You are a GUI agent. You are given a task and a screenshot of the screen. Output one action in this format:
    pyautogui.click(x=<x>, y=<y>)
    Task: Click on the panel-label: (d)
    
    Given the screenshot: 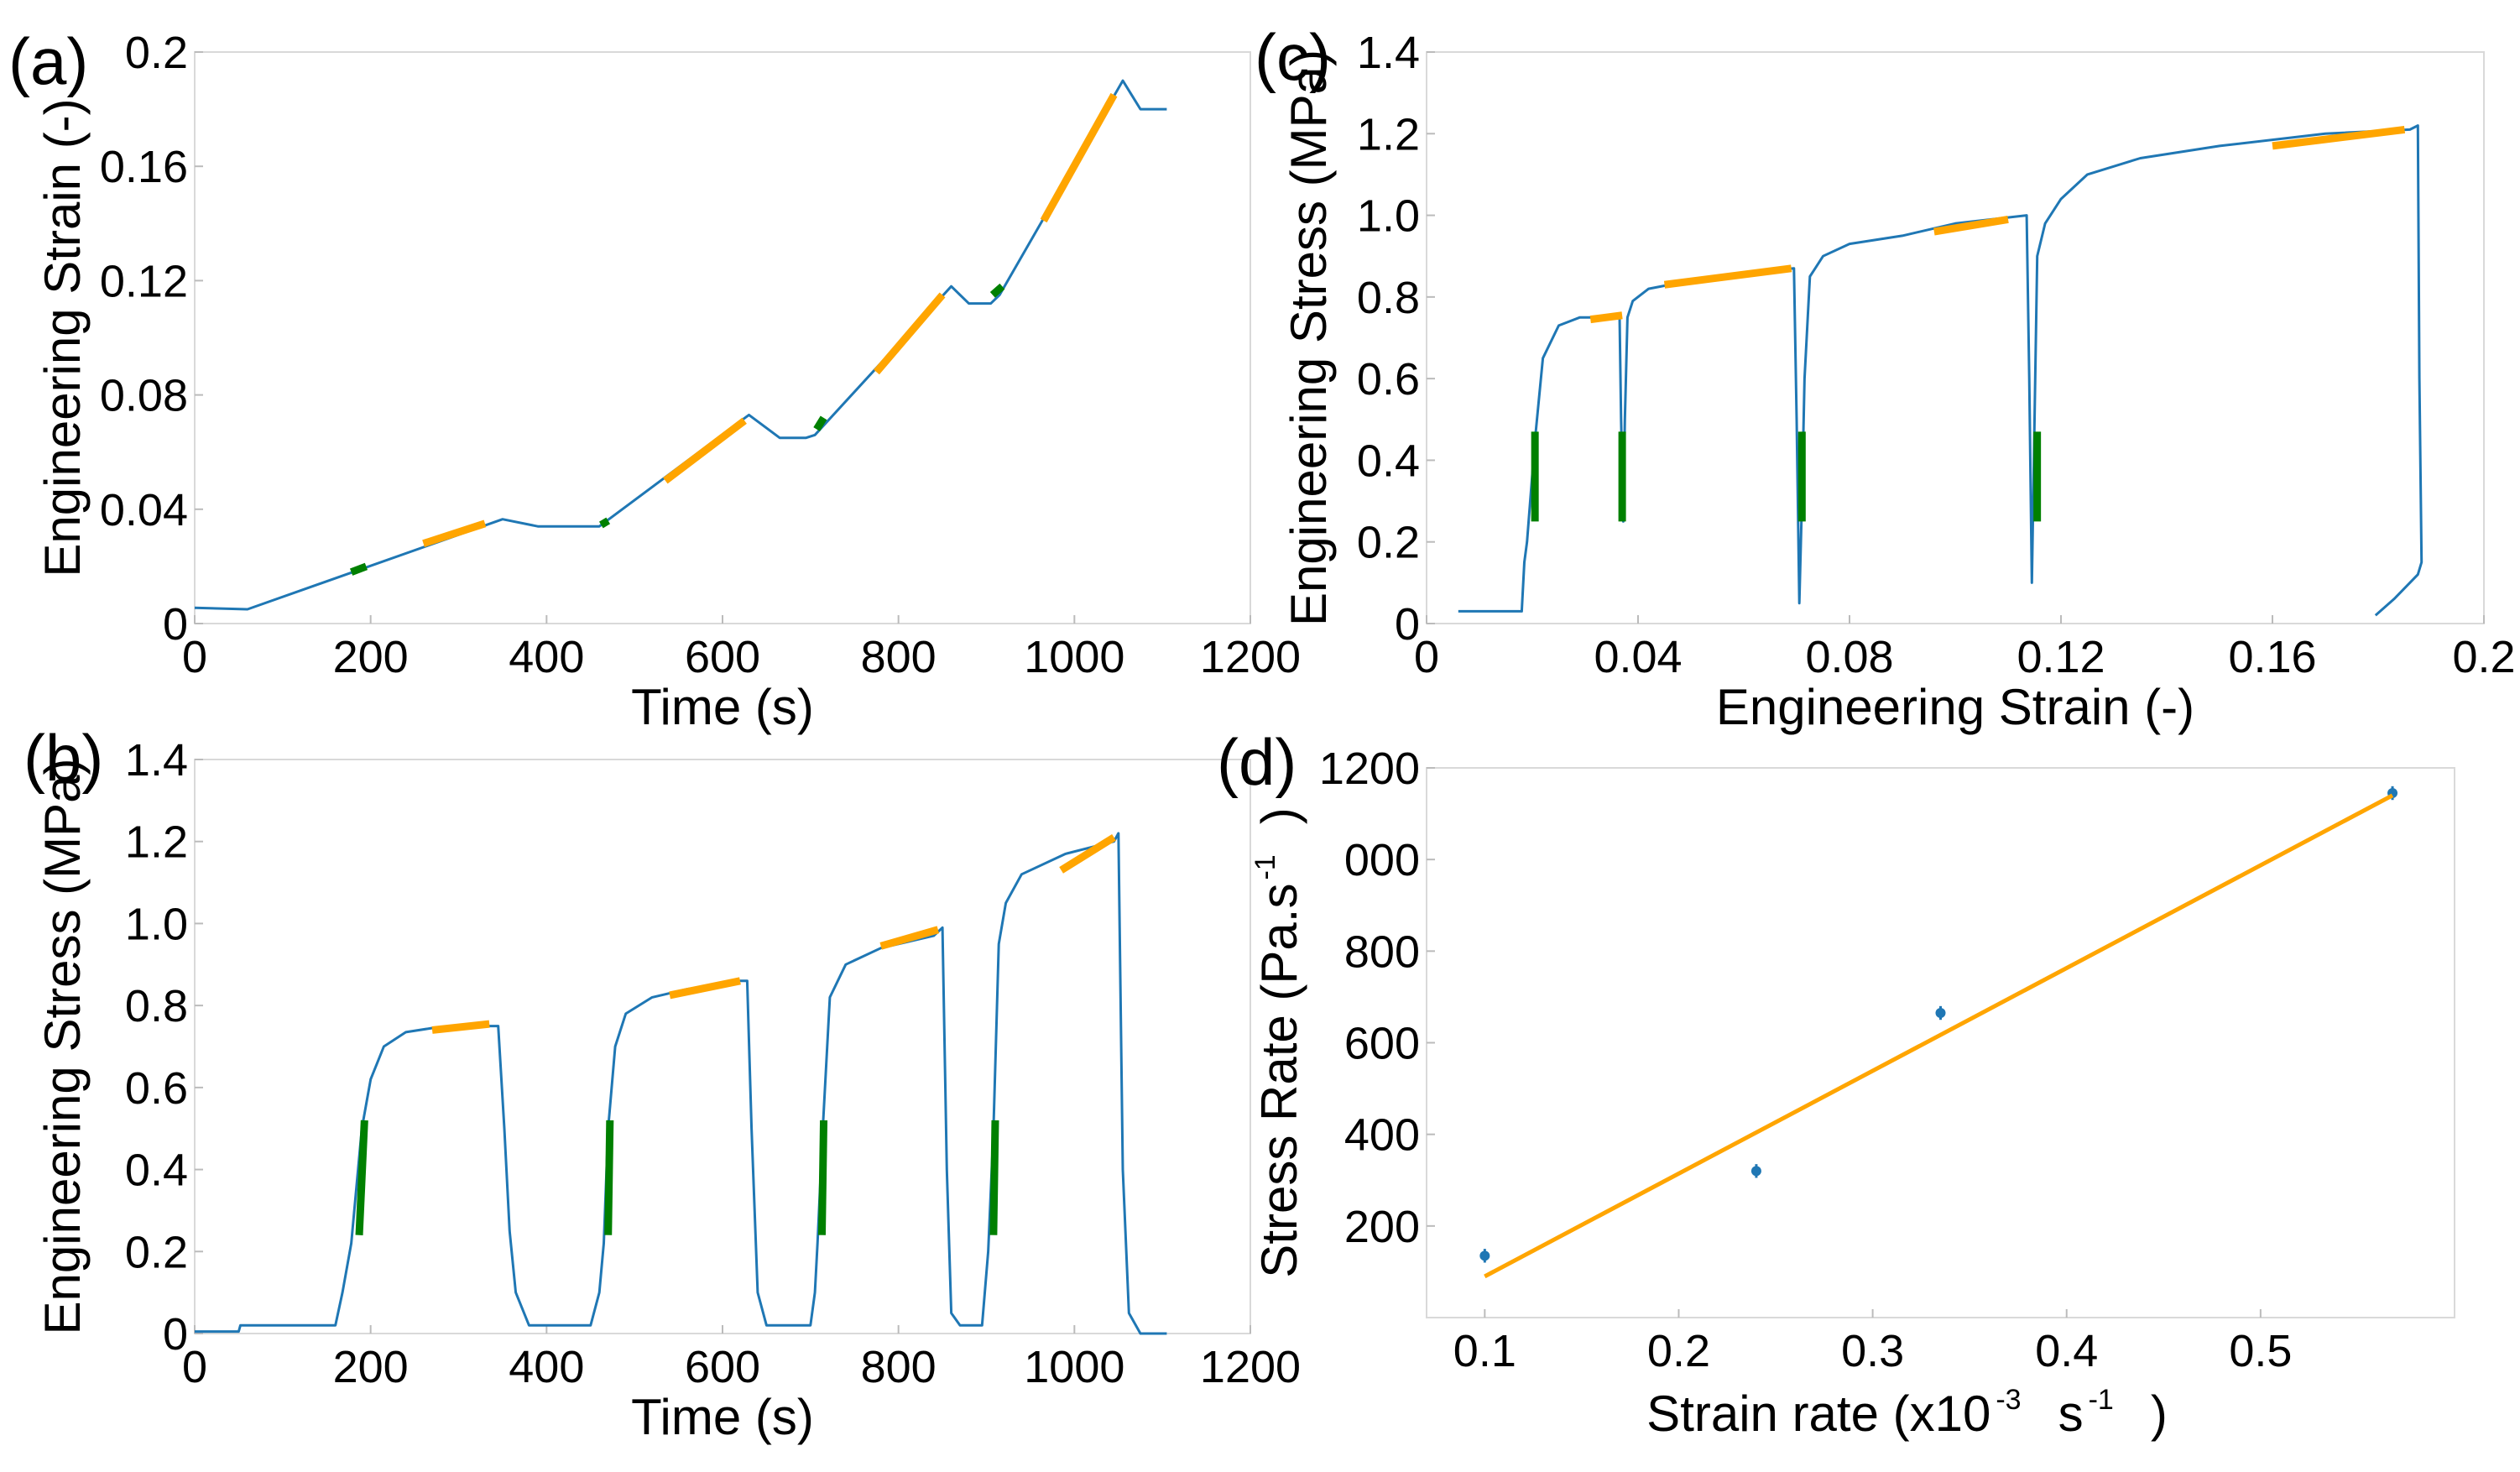 What is the action you would take?
    pyautogui.click(x=1257, y=762)
    